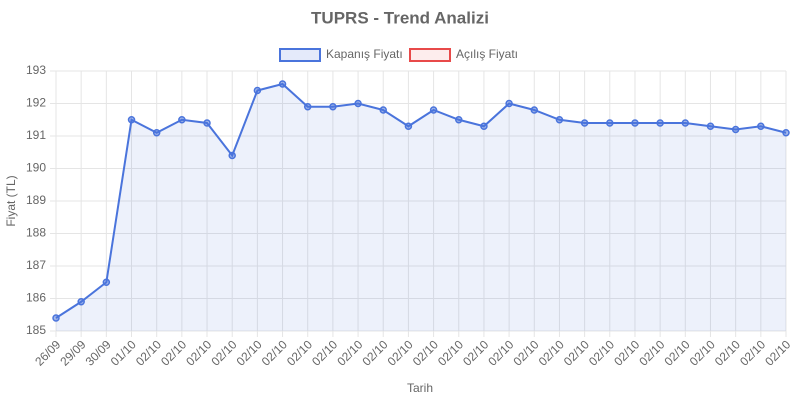 This screenshot has height=400, width=800. I want to click on x-tick-label: 26/09, so click(47, 352).